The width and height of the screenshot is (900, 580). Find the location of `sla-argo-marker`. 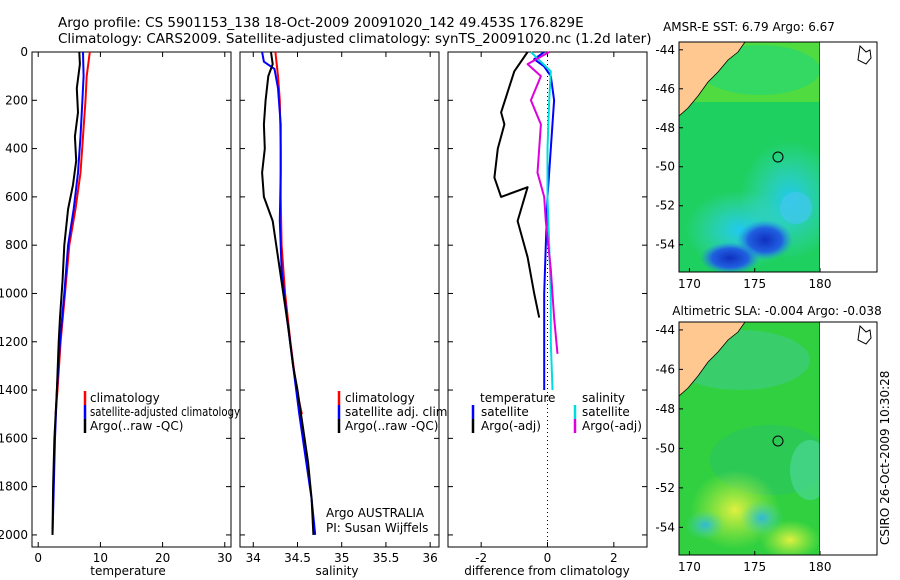

sla-argo-marker is located at coordinates (778, 441).